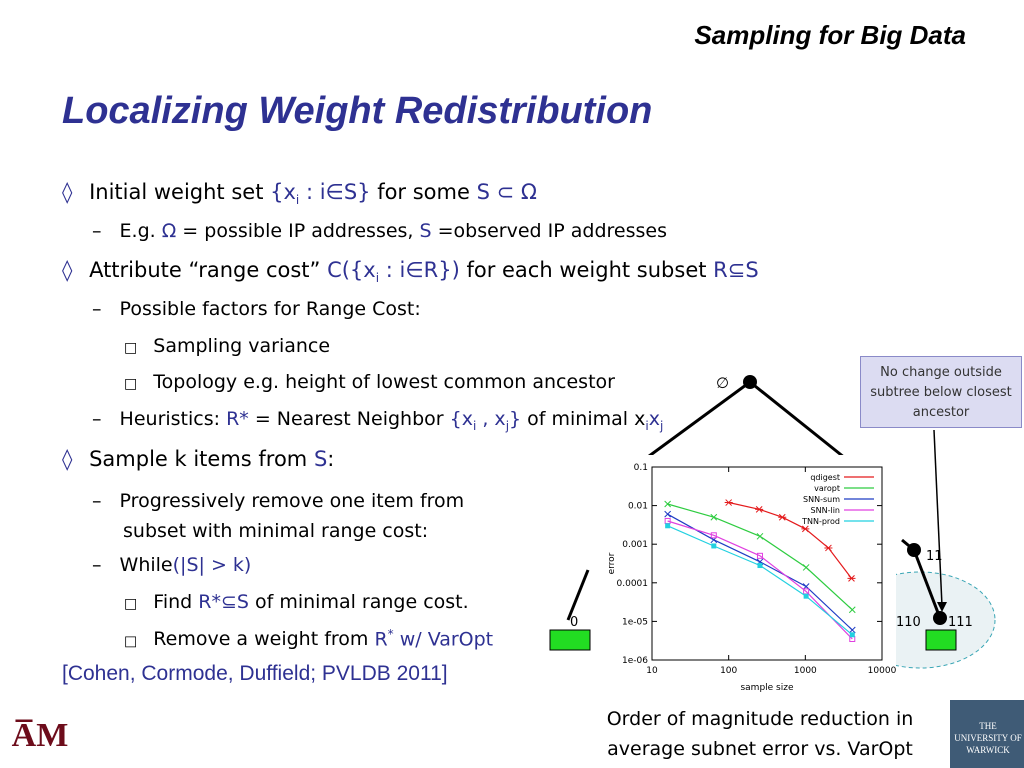 The image size is (1024, 768). Describe the element at coordinates (237, 419) in the screenshot. I see `r-star: R*` at that location.